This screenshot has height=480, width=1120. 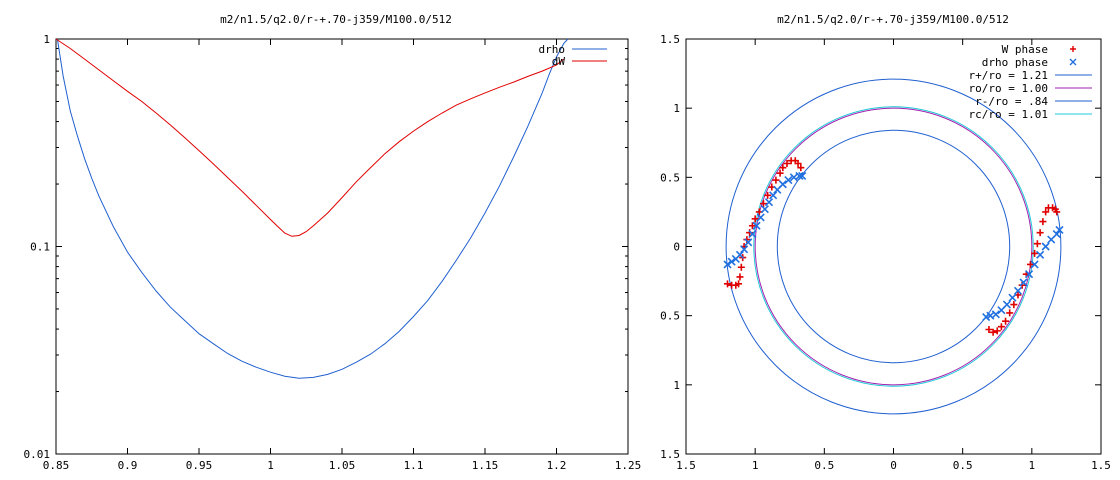 I want to click on left-y-tick-label: 0.01, so click(x=37, y=454).